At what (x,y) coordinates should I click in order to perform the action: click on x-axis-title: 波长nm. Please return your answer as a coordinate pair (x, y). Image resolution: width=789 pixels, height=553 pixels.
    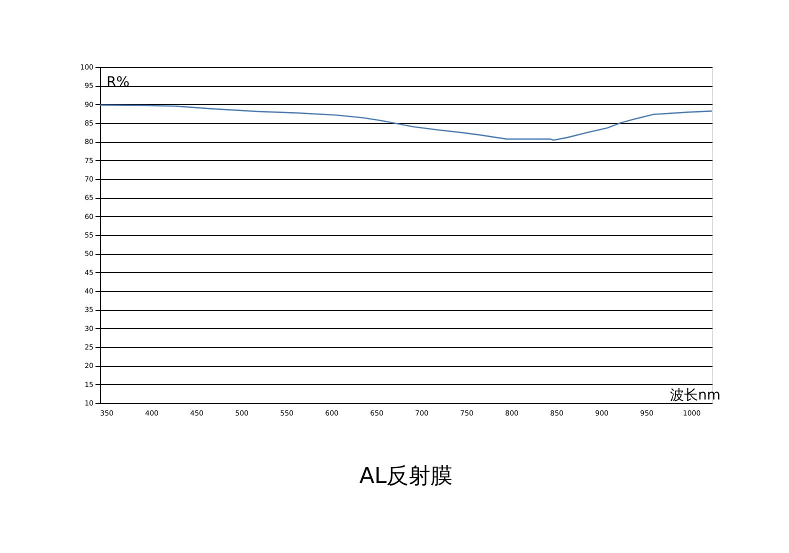
    Looking at the image, I should click on (695, 396).